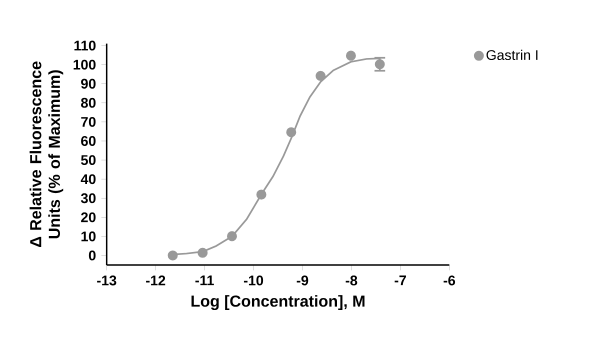 The image size is (600, 337). What do you see at coordinates (352, 281) in the screenshot?
I see `x-tick-label: -8` at bounding box center [352, 281].